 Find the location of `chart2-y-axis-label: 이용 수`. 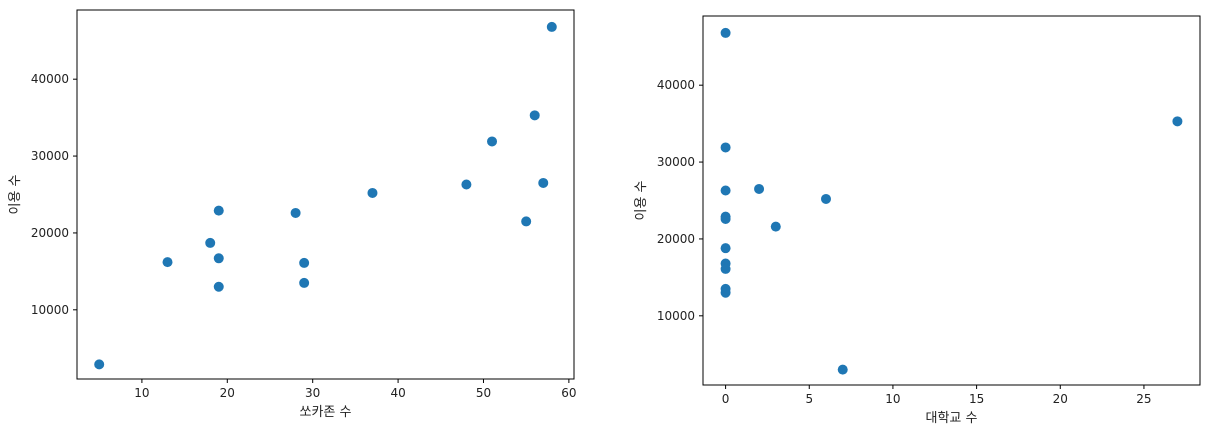

chart2-y-axis-label: 이용 수 is located at coordinates (641, 200).